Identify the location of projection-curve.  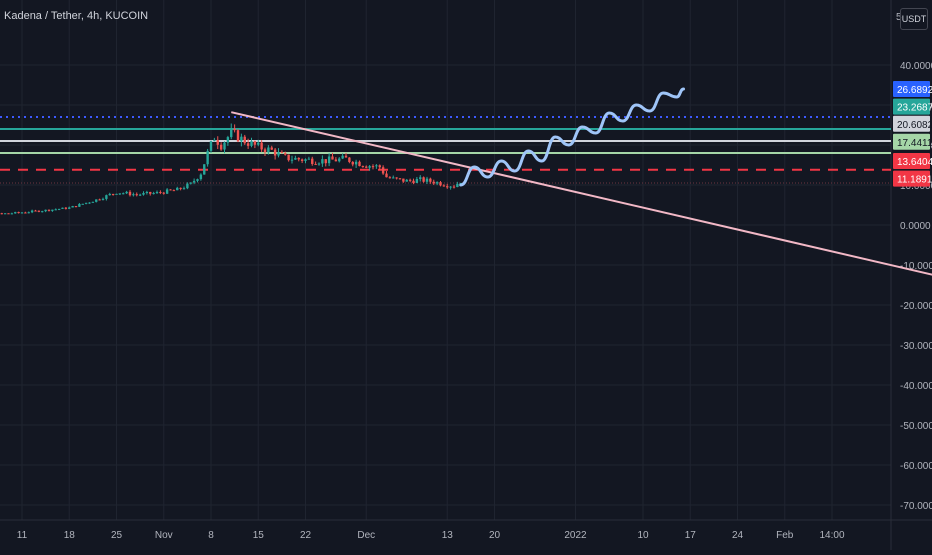
(572, 137).